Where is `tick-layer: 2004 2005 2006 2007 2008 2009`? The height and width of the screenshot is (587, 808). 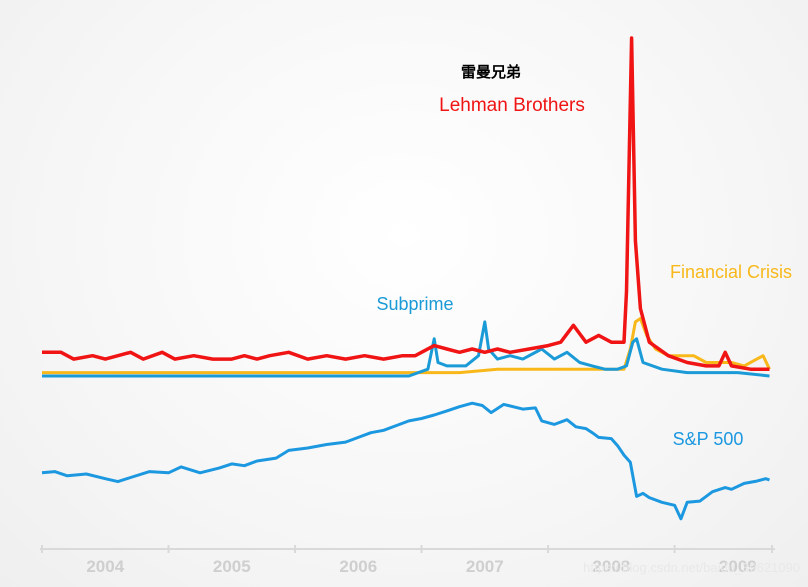 tick-layer: 2004 2005 2006 2007 2008 2009 is located at coordinates (407, 560).